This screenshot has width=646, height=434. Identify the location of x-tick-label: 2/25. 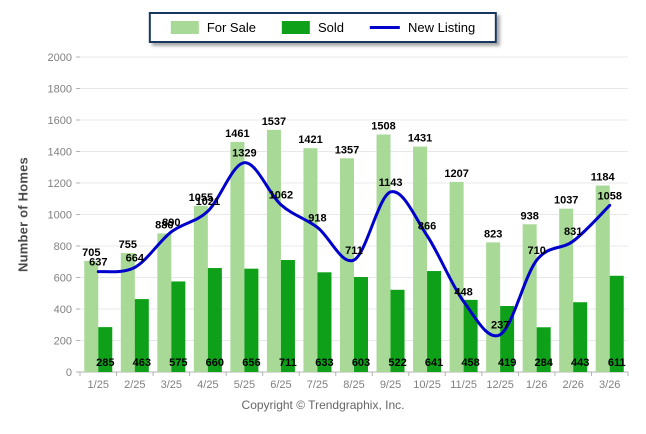
(134, 385).